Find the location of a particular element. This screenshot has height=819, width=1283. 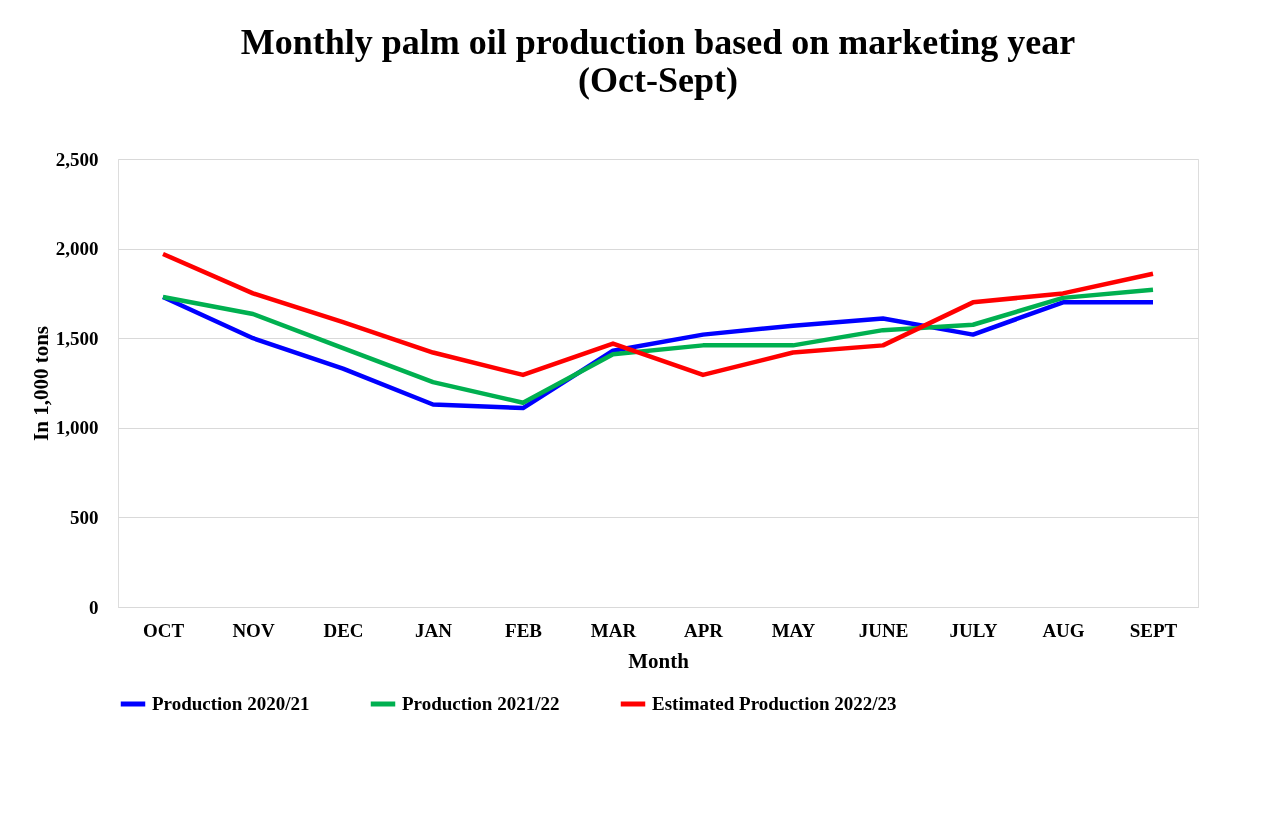

x-tick-label: APR is located at coordinates (703, 630).